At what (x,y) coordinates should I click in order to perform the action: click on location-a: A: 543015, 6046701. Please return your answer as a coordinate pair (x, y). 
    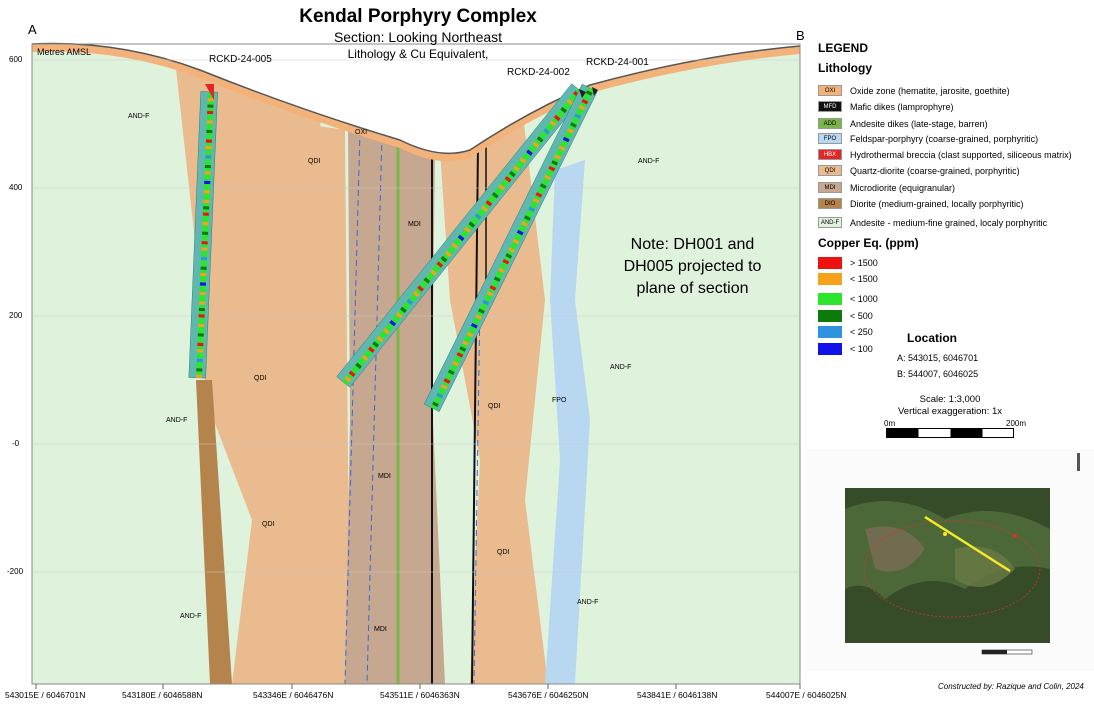
    Looking at the image, I should click on (938, 358).